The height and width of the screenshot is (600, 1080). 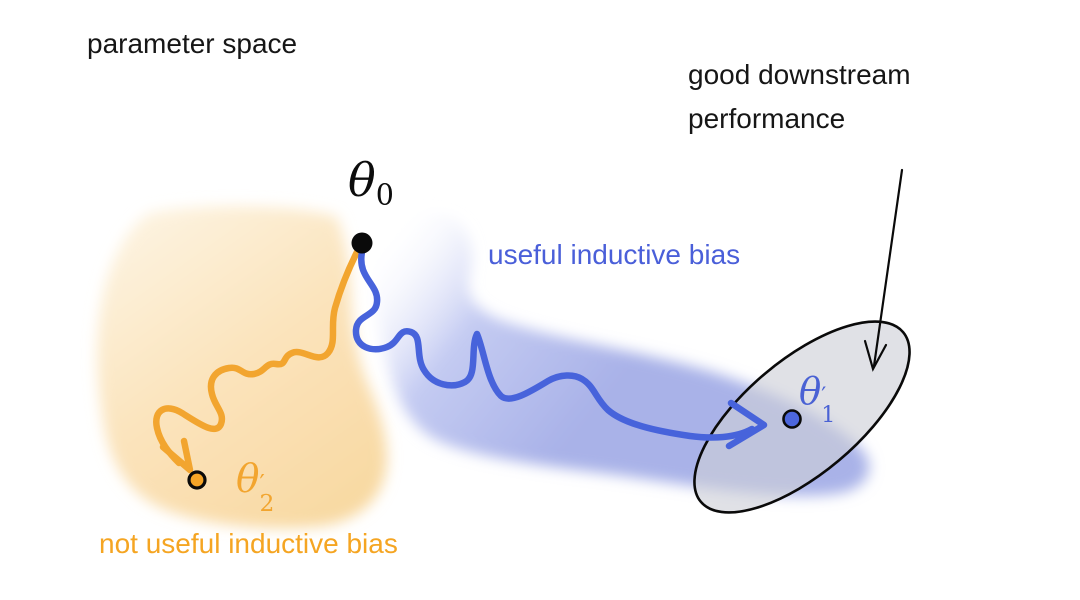 I want to click on theta2-label: θ ′ 2, so click(x=255, y=487).